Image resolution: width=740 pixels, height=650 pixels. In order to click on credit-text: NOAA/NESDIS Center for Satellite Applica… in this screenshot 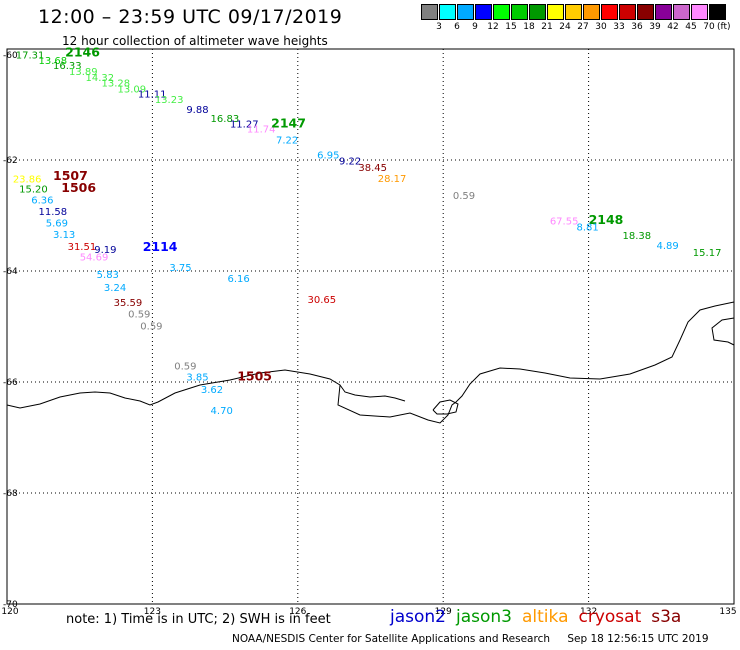, I will do `click(391, 639)`.